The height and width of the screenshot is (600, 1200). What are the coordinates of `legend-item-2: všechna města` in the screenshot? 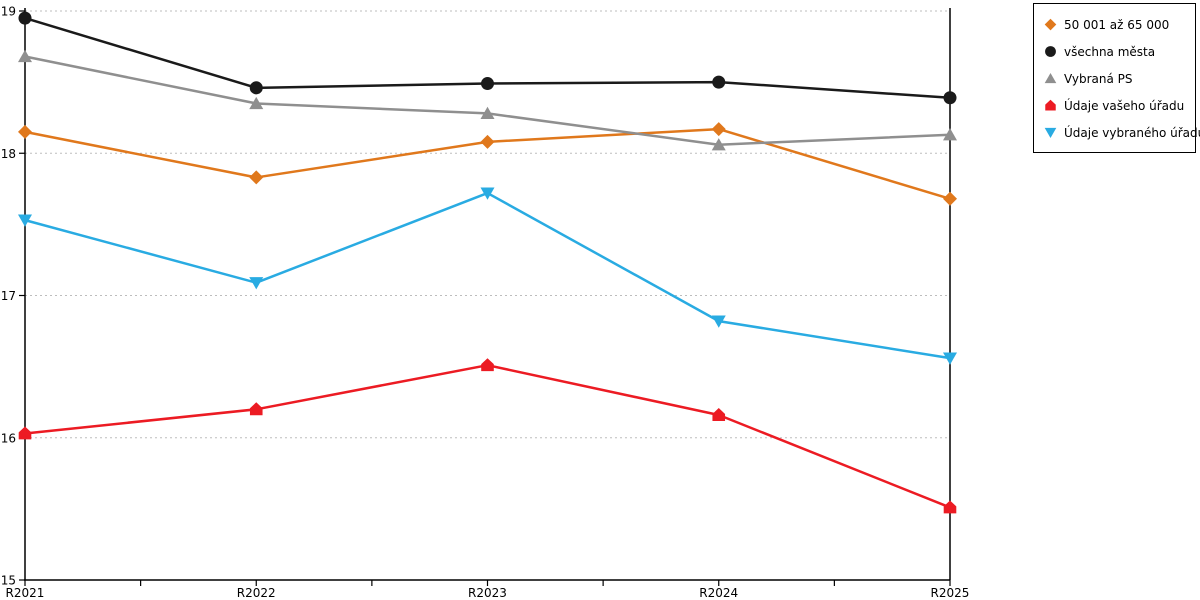 It's located at (1116, 51).